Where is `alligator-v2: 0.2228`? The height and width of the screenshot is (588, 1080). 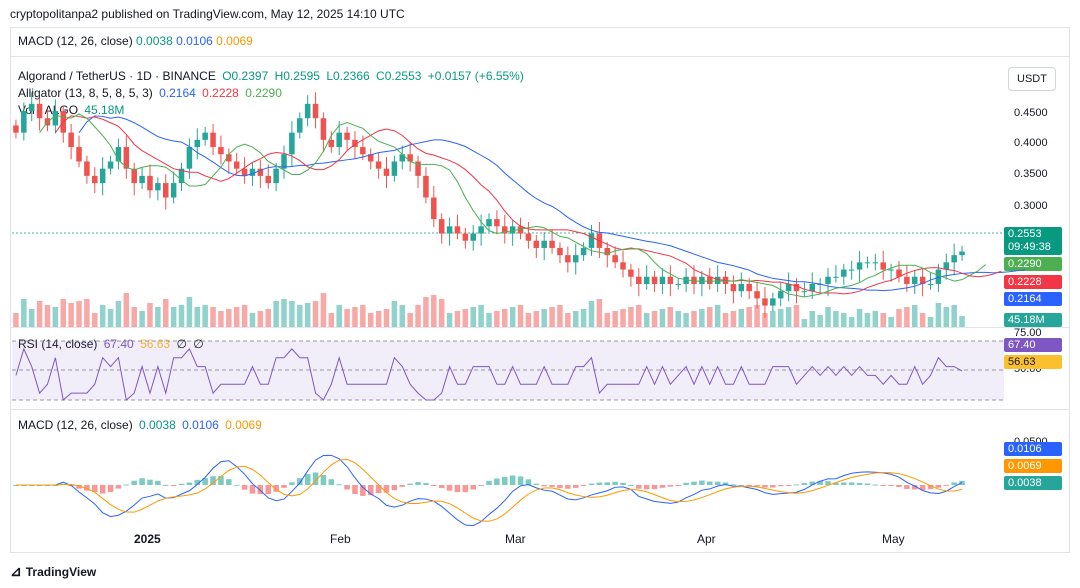 alligator-v2: 0.2228 is located at coordinates (220, 93).